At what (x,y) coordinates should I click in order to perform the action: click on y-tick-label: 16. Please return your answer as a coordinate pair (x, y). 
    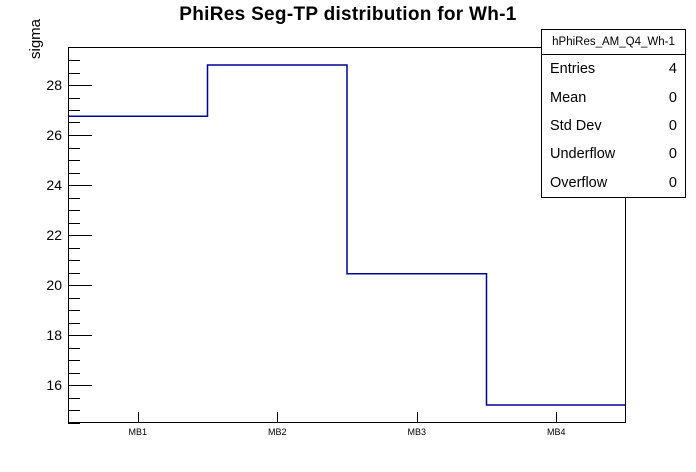
    Looking at the image, I should click on (54, 385).